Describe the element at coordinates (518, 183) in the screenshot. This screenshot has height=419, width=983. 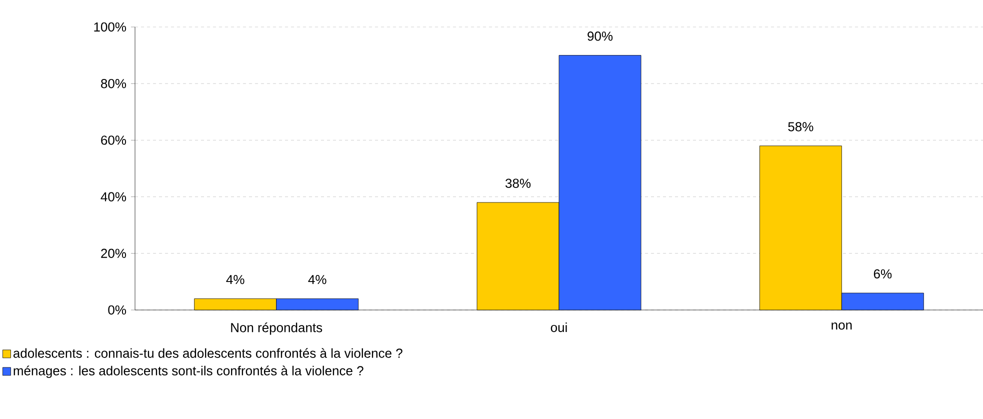
I see `data-label: 38%` at that location.